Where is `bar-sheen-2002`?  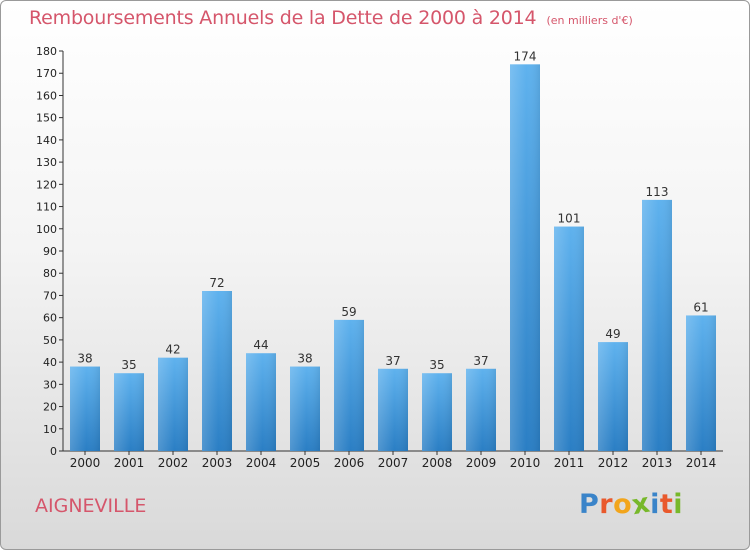
bar-sheen-2002 is located at coordinates (173, 404).